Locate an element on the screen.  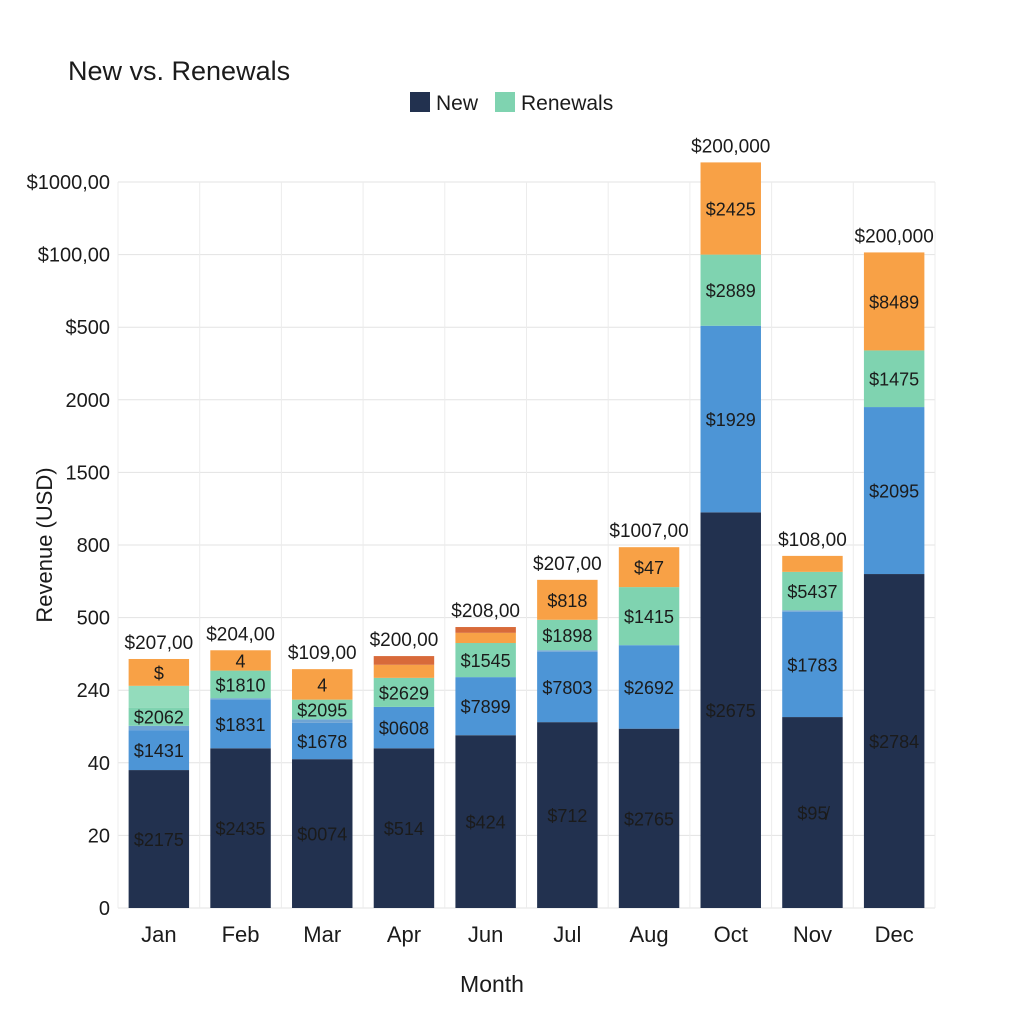
x-tick-label: Apr is located at coordinates (404, 934).